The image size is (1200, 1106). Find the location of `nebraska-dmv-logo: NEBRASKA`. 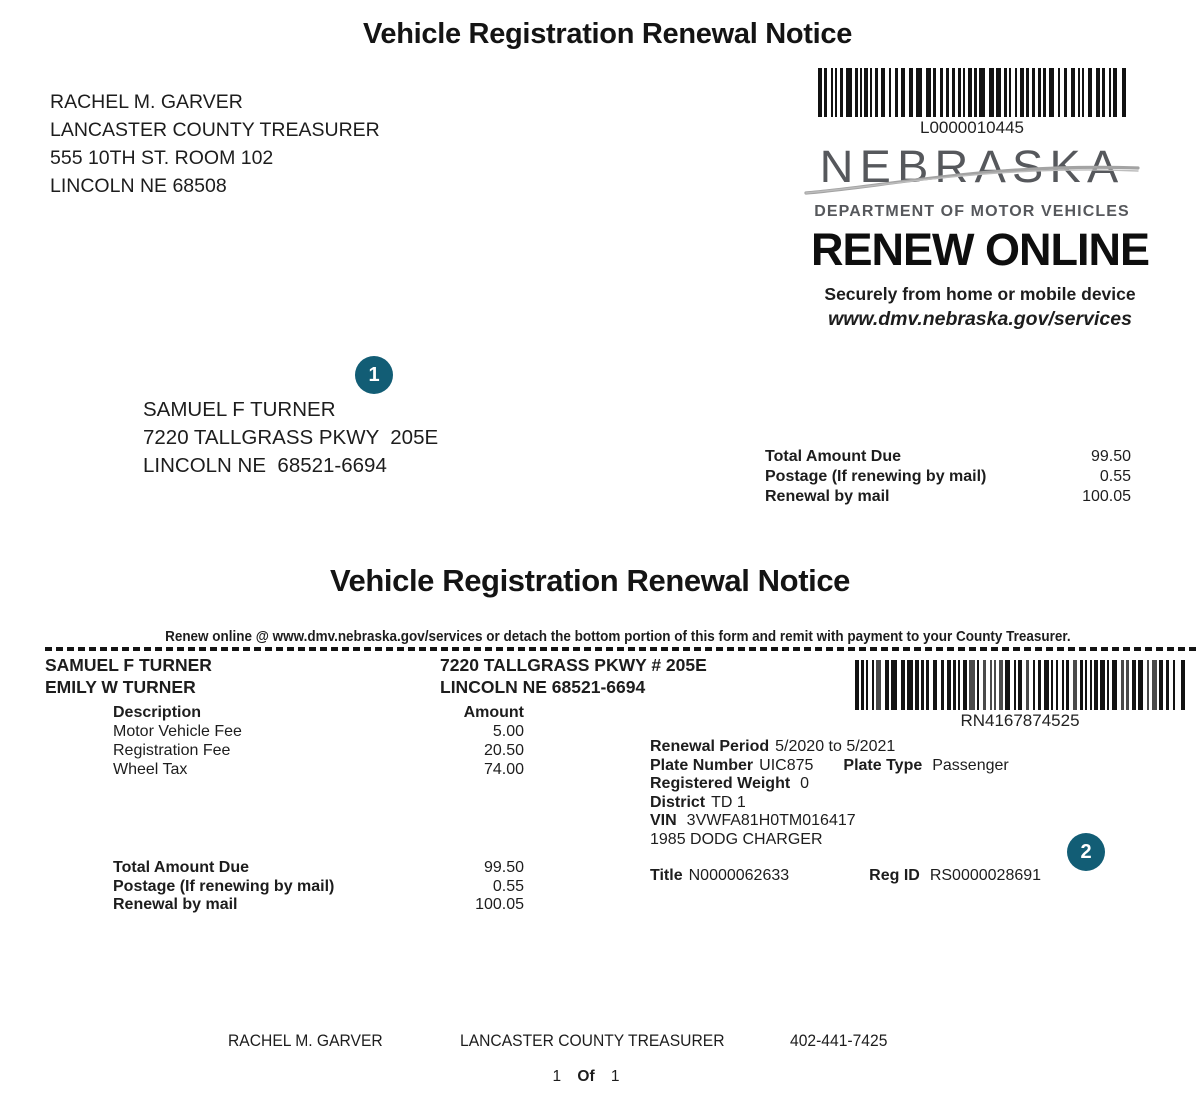

nebraska-dmv-logo: NEBRASKA is located at coordinates (972, 169).